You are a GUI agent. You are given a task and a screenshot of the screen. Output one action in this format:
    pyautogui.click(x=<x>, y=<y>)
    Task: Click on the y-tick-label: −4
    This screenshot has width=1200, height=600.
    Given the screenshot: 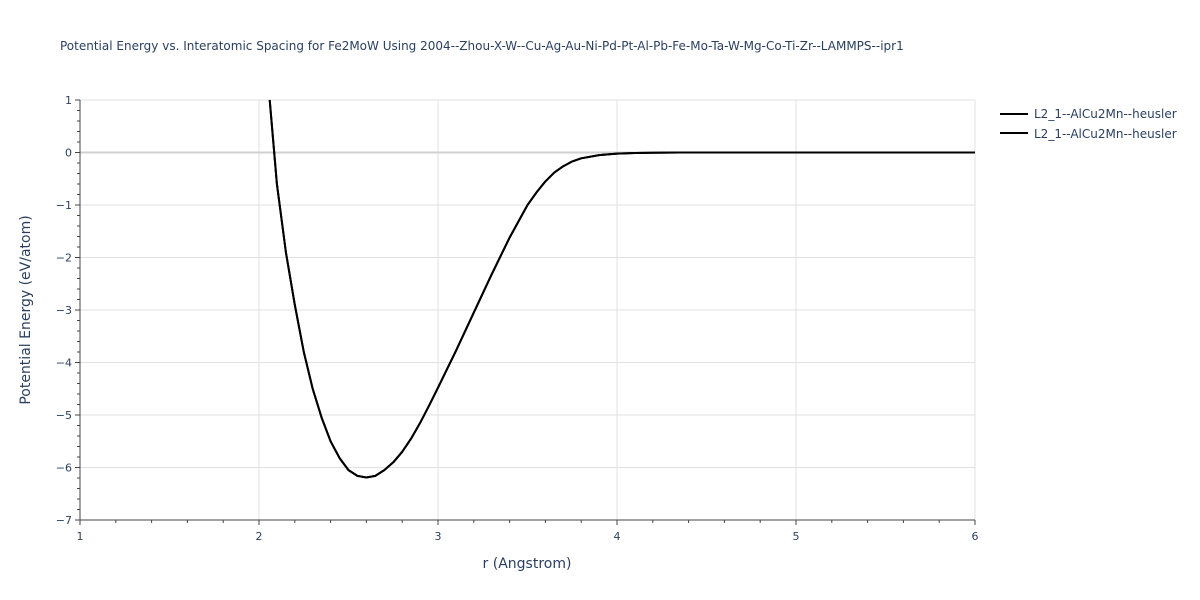 What is the action you would take?
    pyautogui.click(x=64, y=363)
    